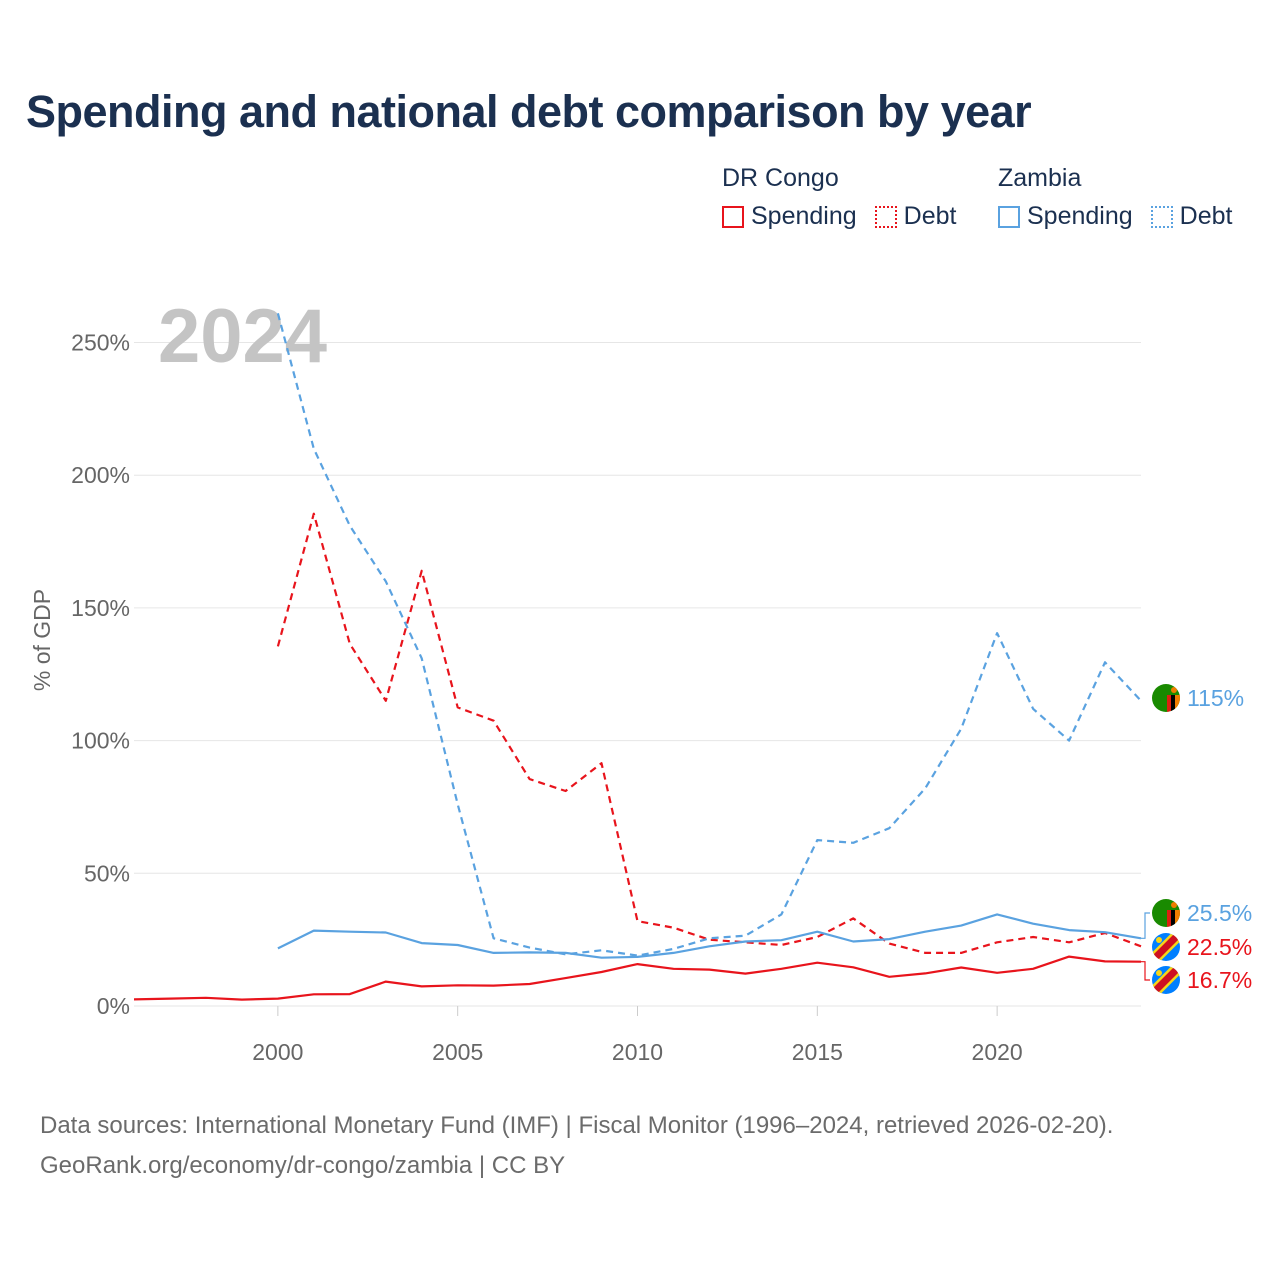 Image resolution: width=1280 pixels, height=1280 pixels. I want to click on y-tick-label: 100%, so click(100, 741).